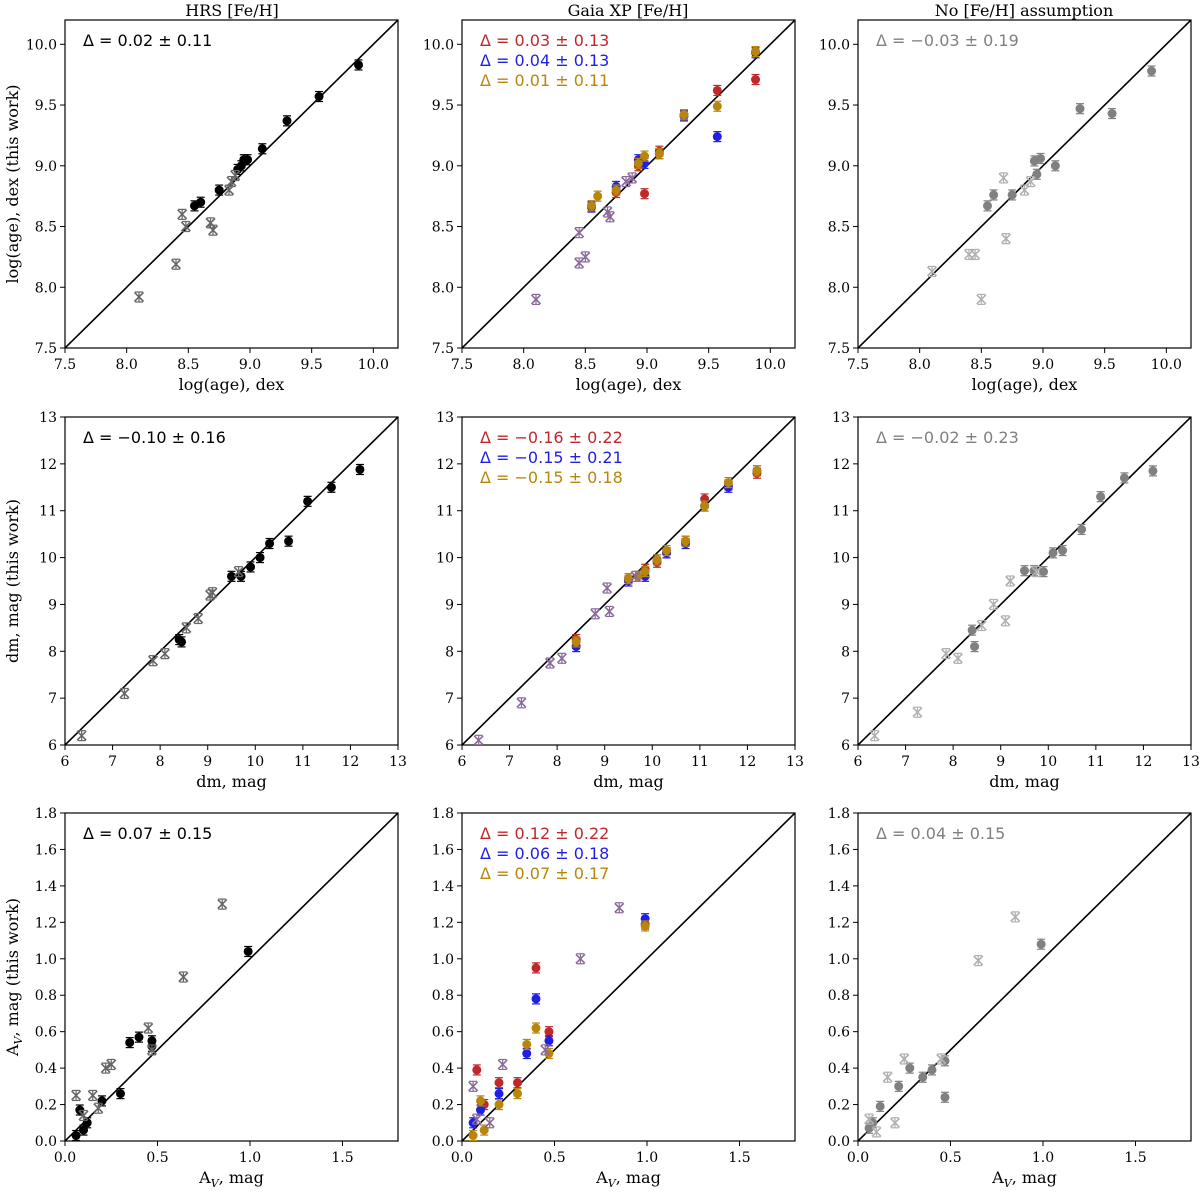  What do you see at coordinates (845, 699) in the screenshot?
I see `y-tick-label: 7` at bounding box center [845, 699].